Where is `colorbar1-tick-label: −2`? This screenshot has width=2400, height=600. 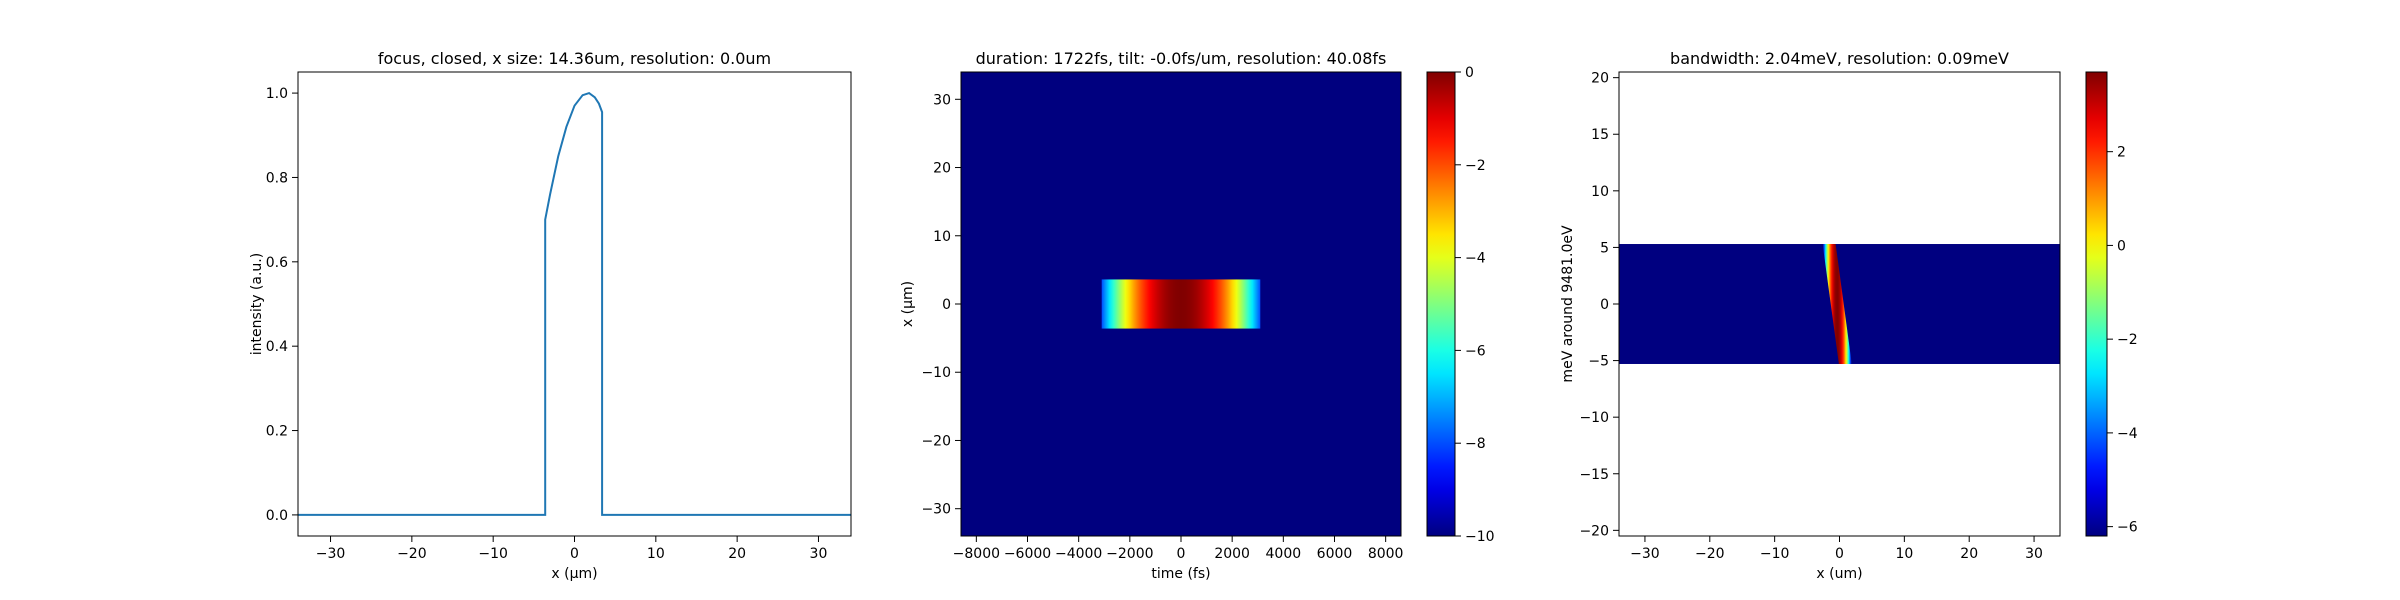
colorbar1-tick-label: −2 is located at coordinates (1475, 166).